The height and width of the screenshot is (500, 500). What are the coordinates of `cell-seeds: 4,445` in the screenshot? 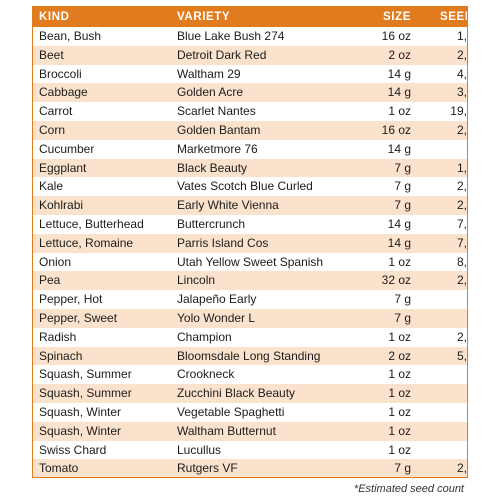 It's located at (442, 74).